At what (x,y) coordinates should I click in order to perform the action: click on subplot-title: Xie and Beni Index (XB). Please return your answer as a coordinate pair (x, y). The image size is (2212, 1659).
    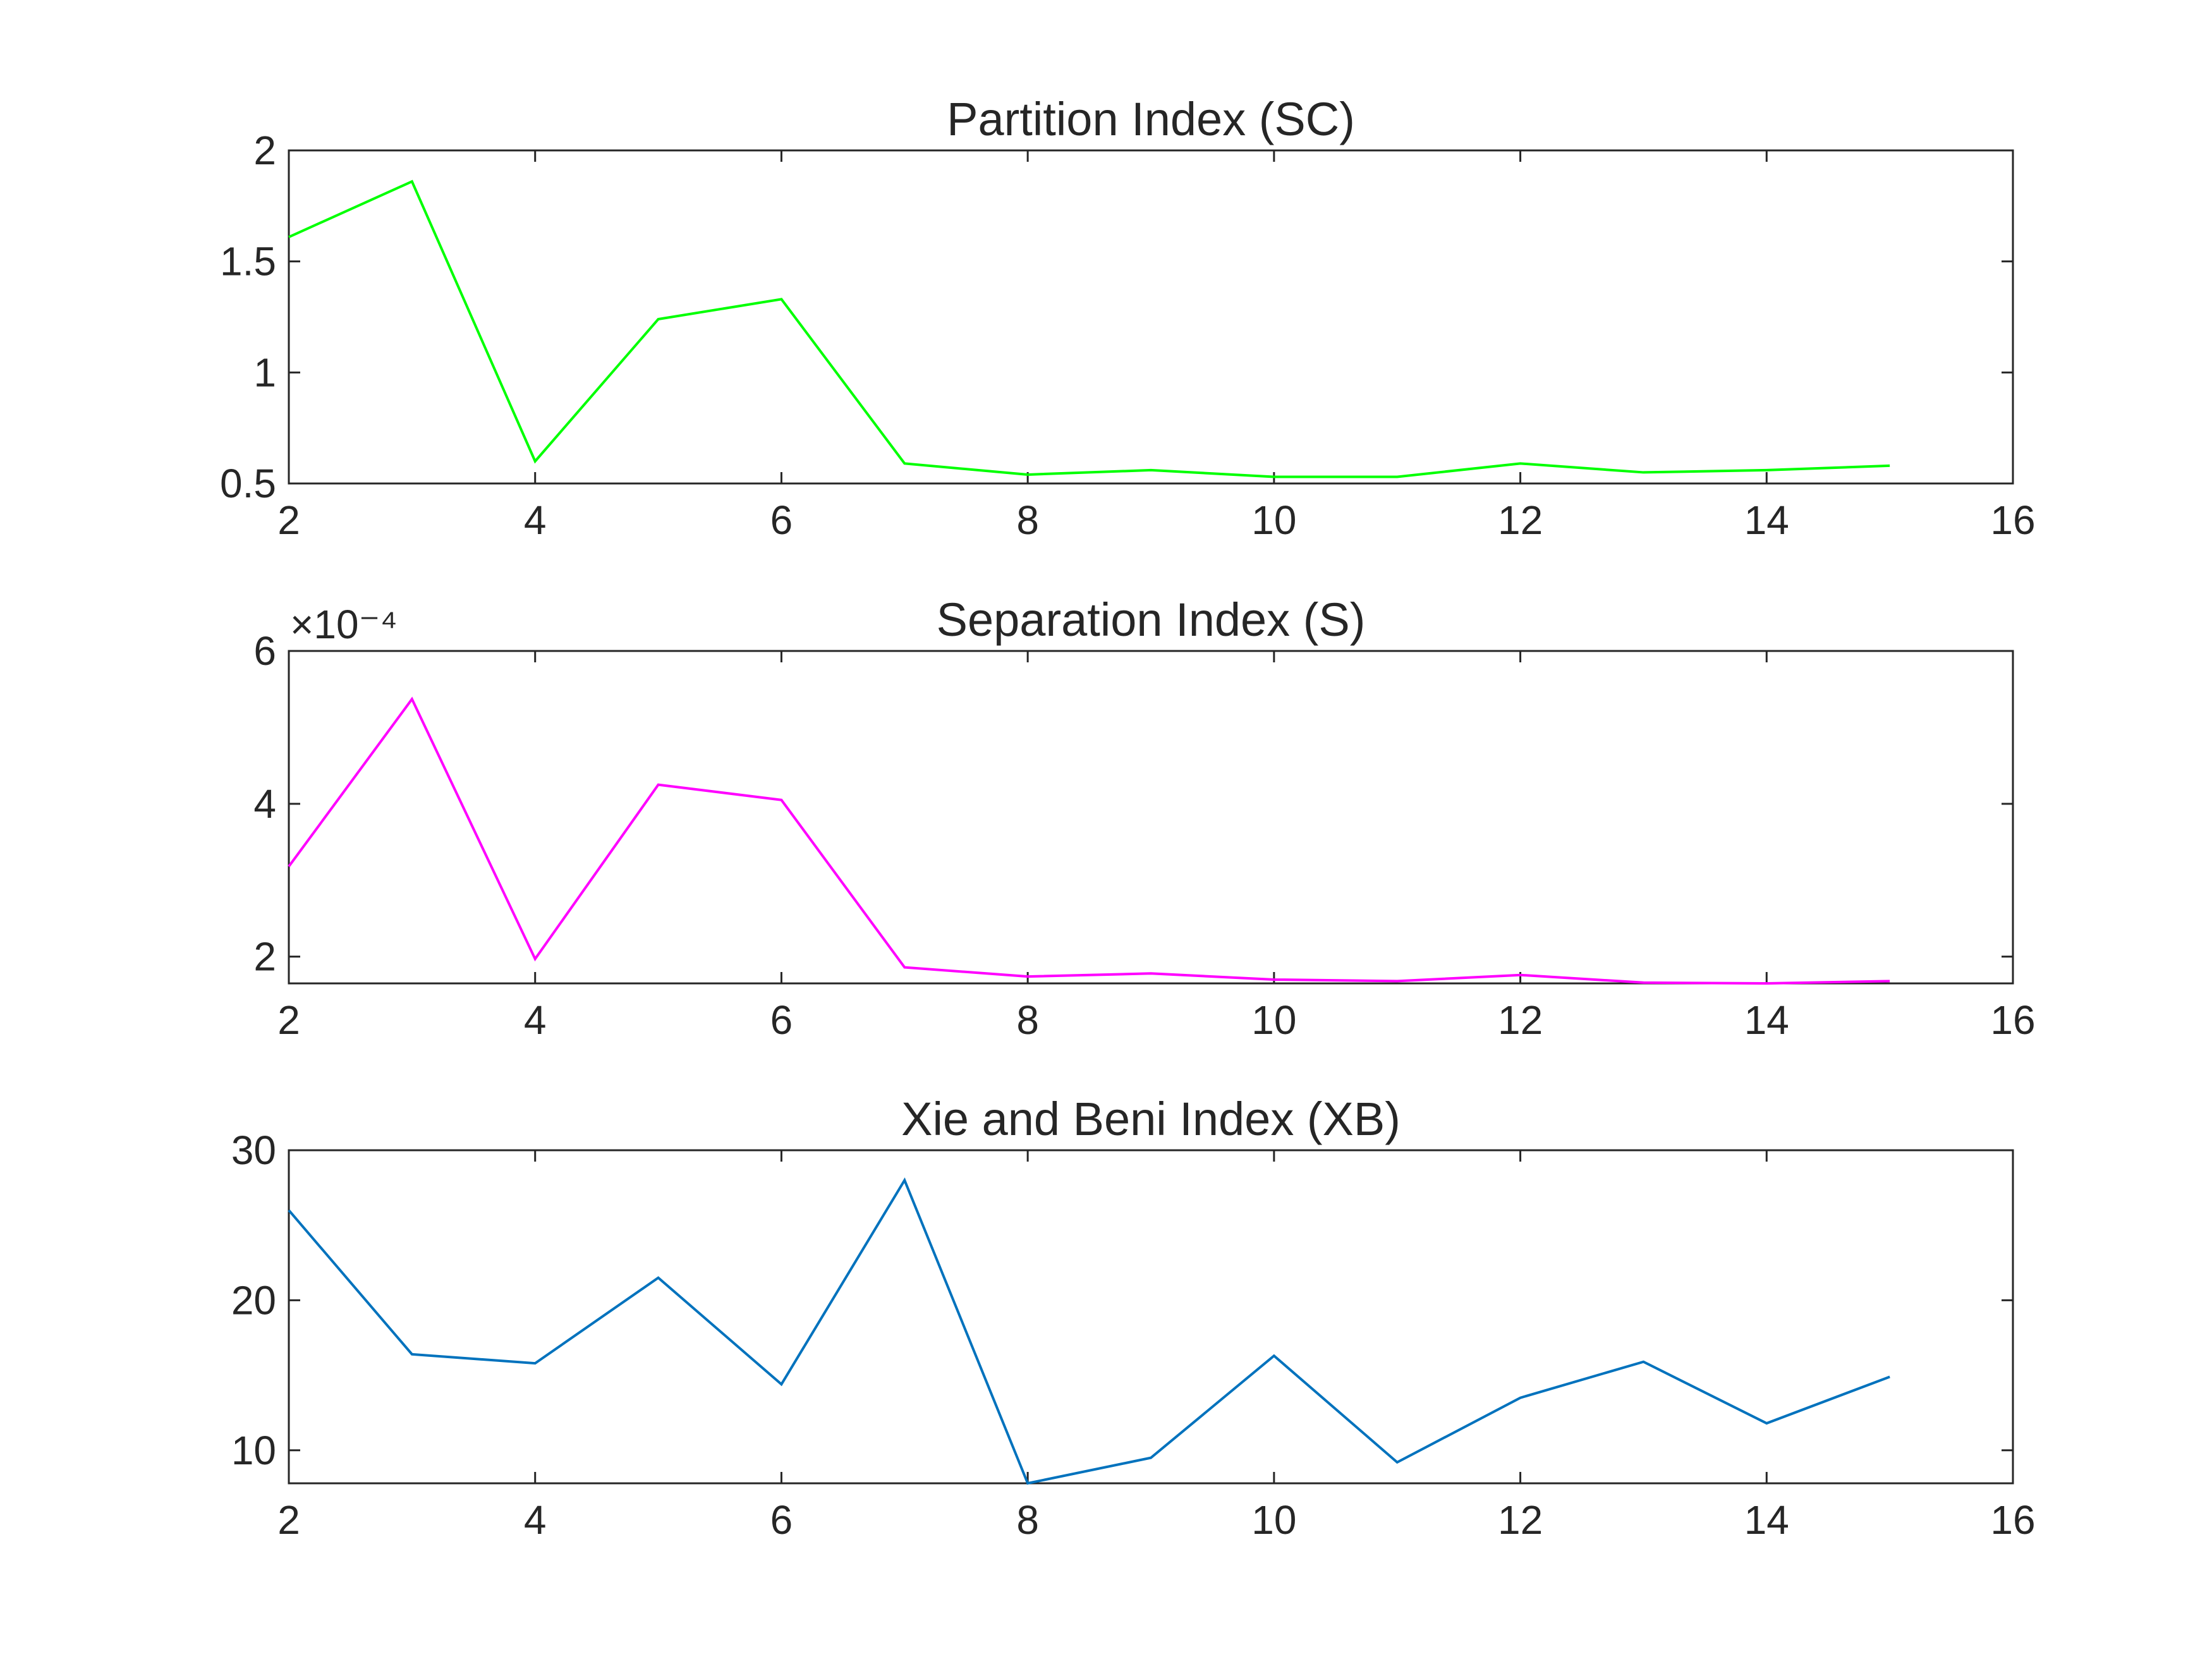
    Looking at the image, I should click on (1151, 1119).